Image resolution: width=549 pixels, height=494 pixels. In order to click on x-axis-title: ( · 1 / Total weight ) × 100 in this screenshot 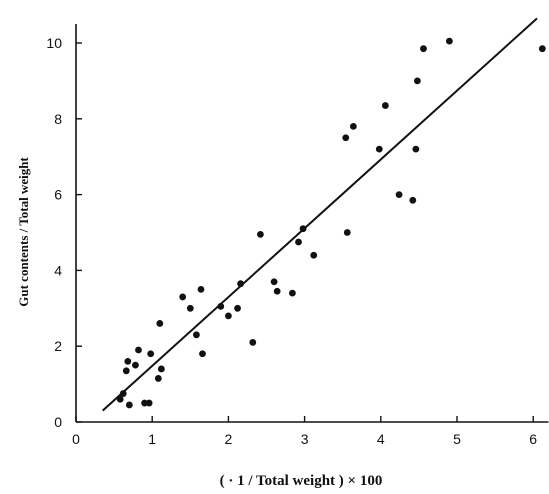, I will do `click(301, 481)`.